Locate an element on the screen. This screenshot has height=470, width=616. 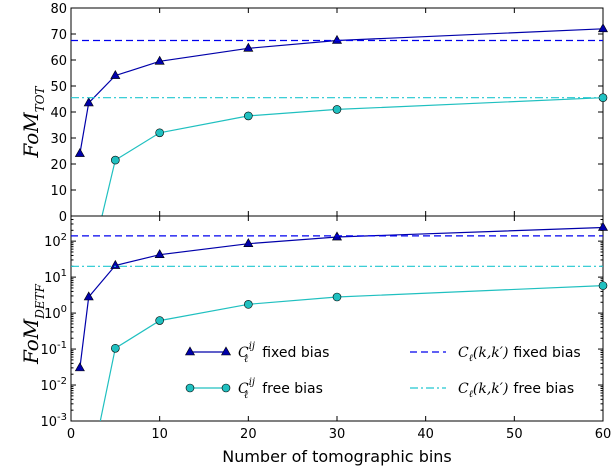
top-y-label-main: FoM is located at coordinates (31, 135).